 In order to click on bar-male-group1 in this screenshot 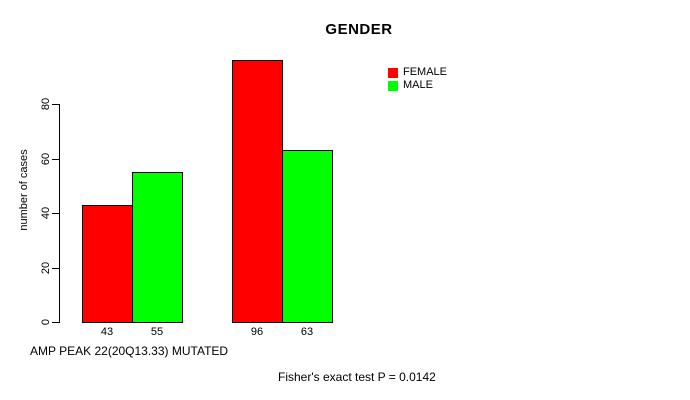, I will do `click(157, 248)`.